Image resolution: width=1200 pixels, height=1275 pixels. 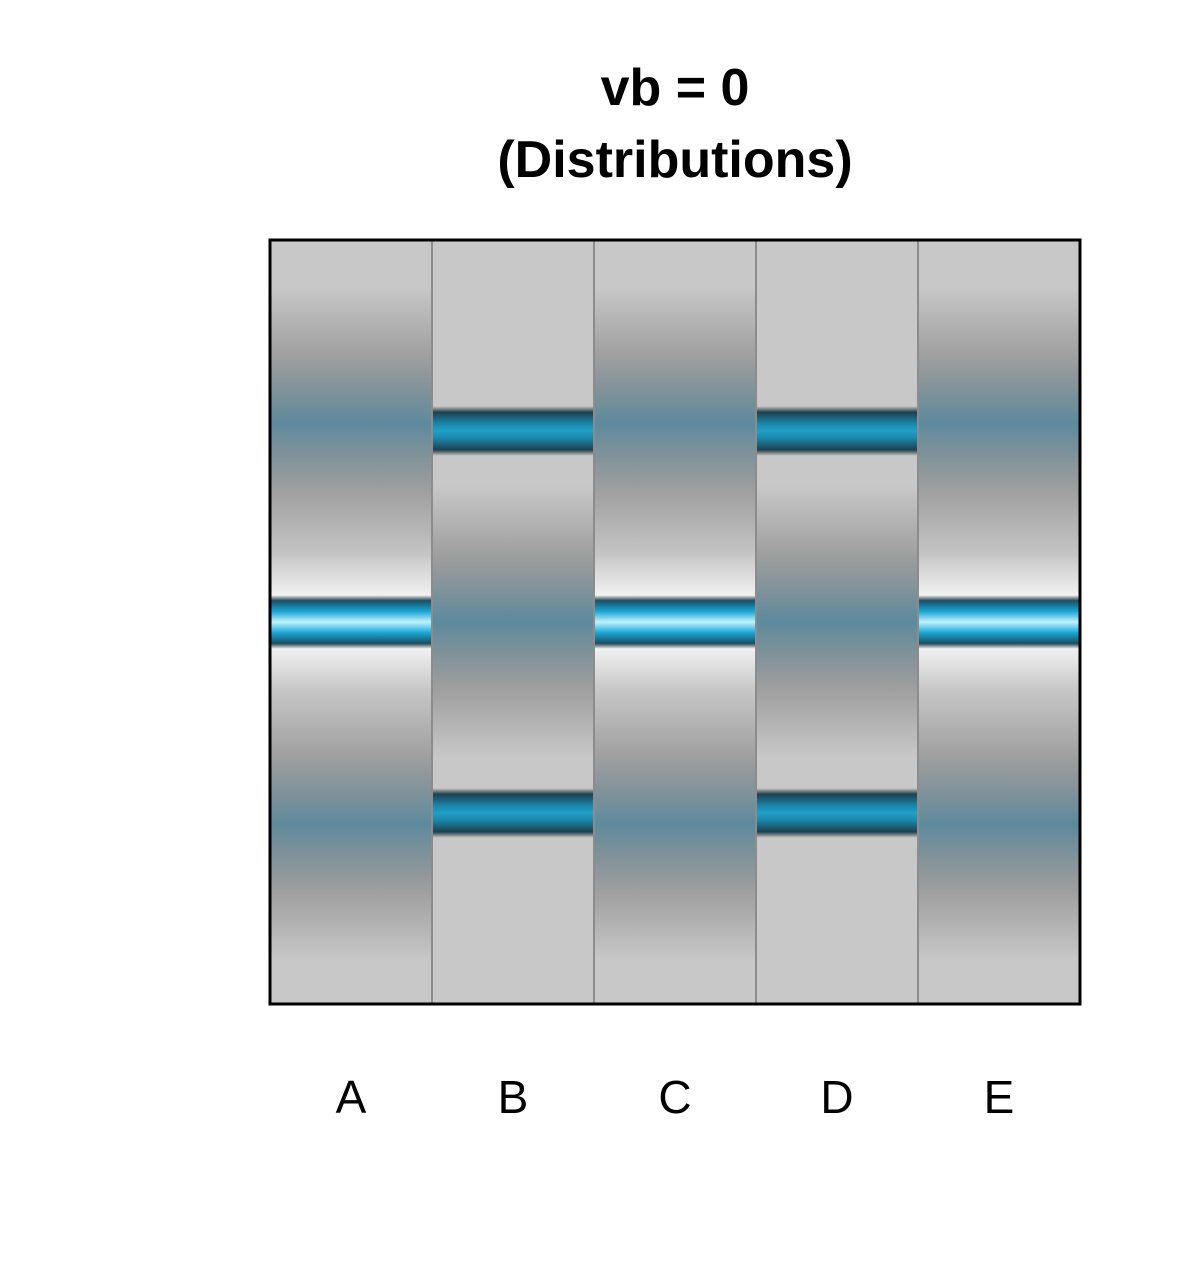 I want to click on chart-title: vb = 0 (Distributions), so click(x=675, y=124).